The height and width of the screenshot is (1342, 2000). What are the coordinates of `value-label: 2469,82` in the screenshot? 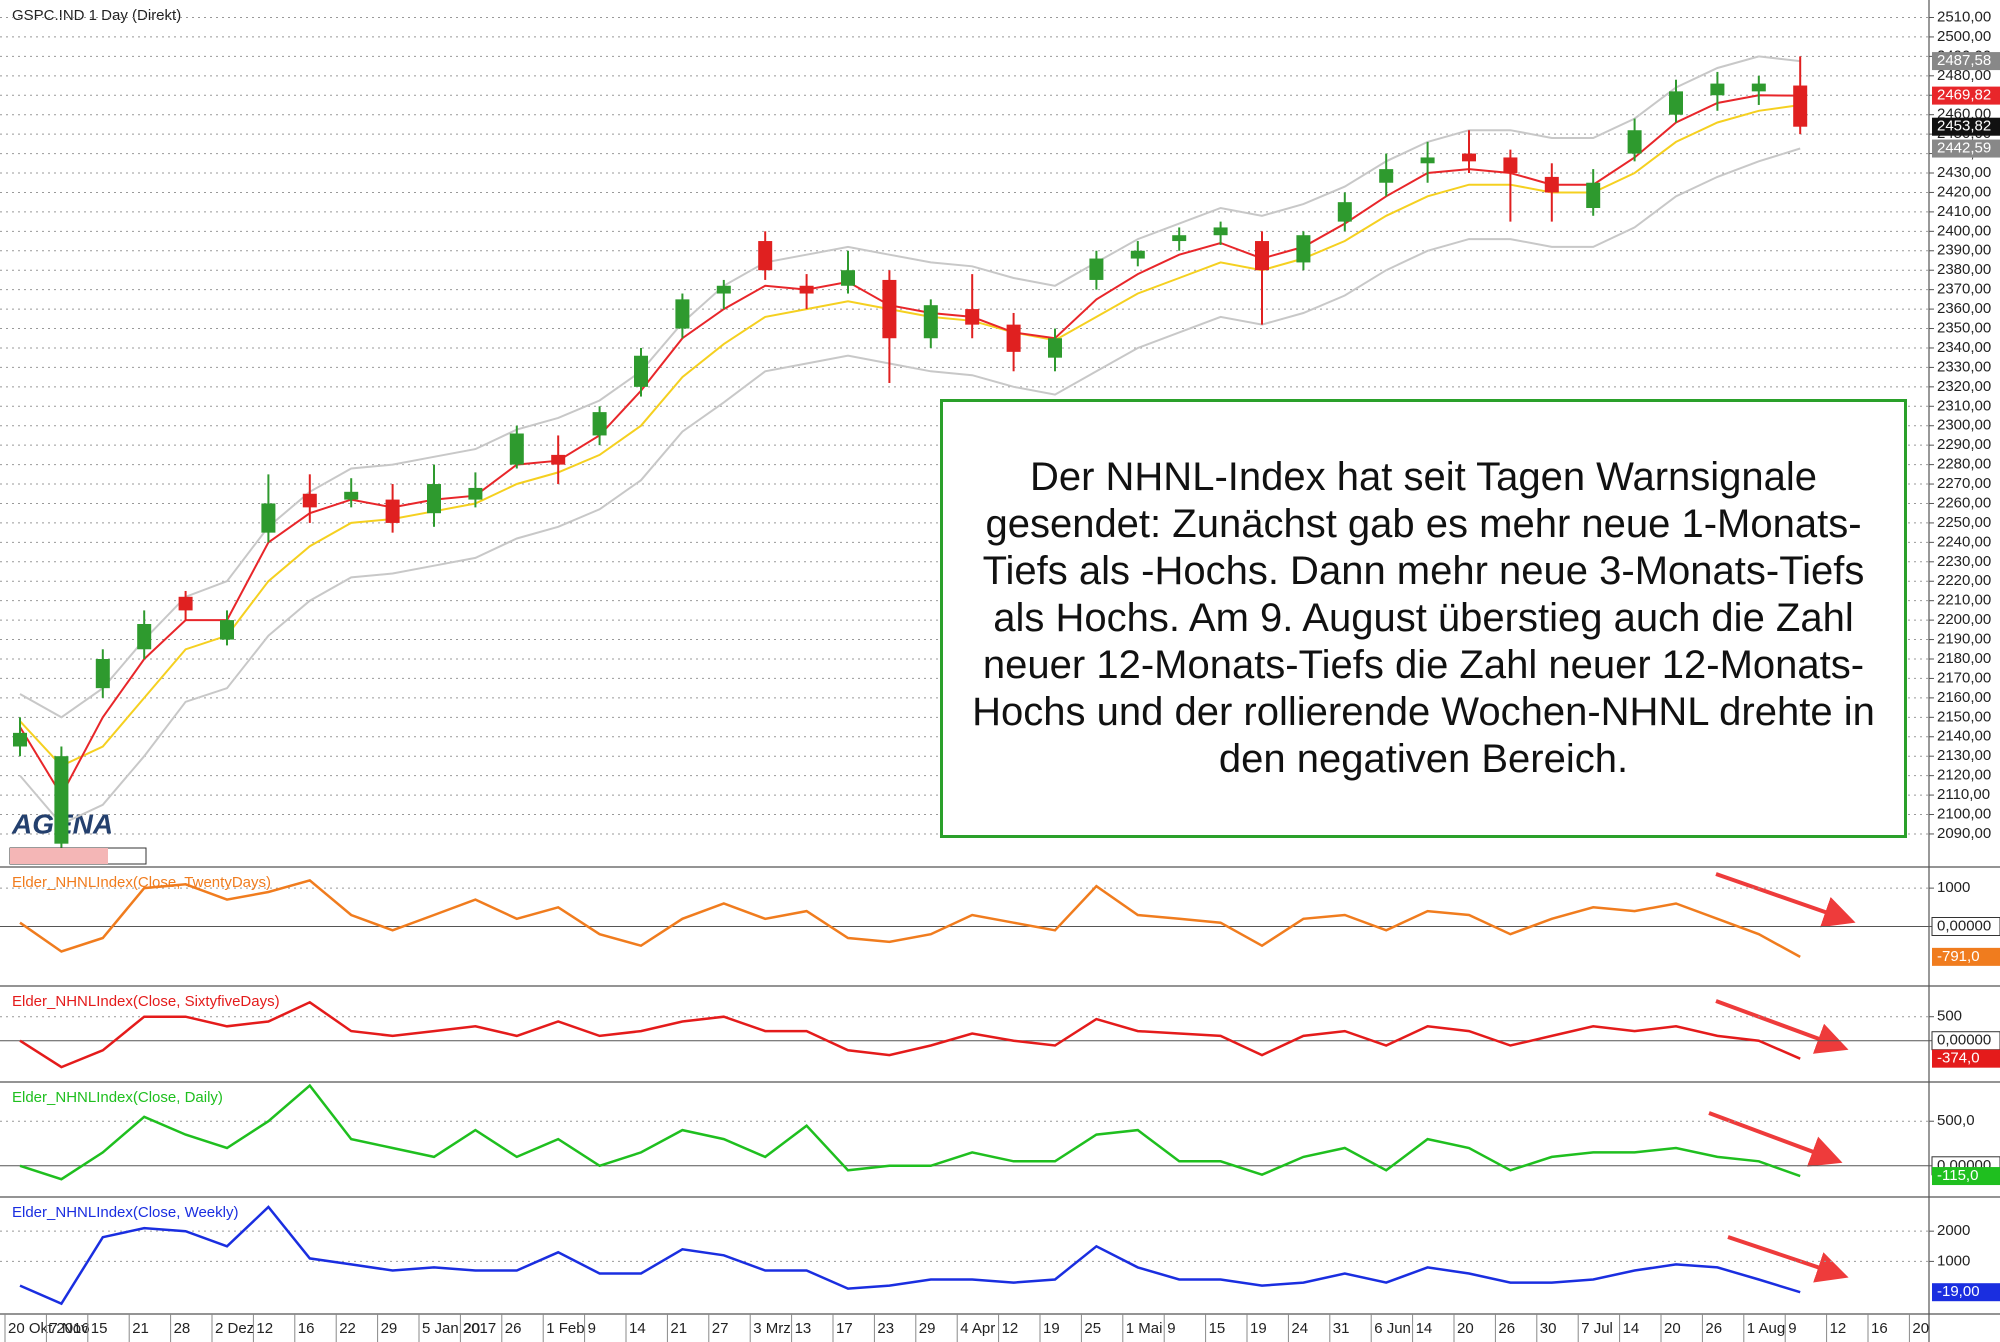 It's located at (1964, 95).